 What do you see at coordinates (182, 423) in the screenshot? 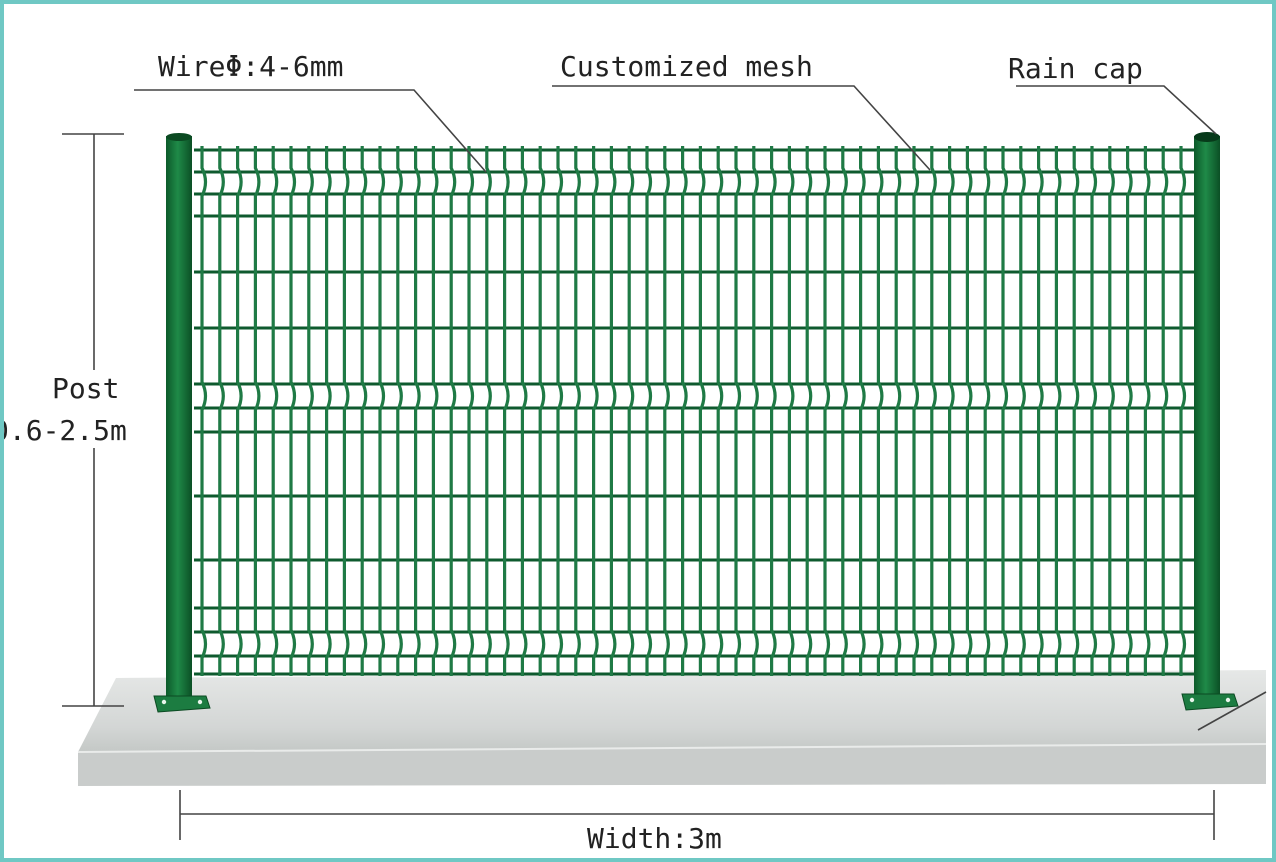
I see `left-post` at bounding box center [182, 423].